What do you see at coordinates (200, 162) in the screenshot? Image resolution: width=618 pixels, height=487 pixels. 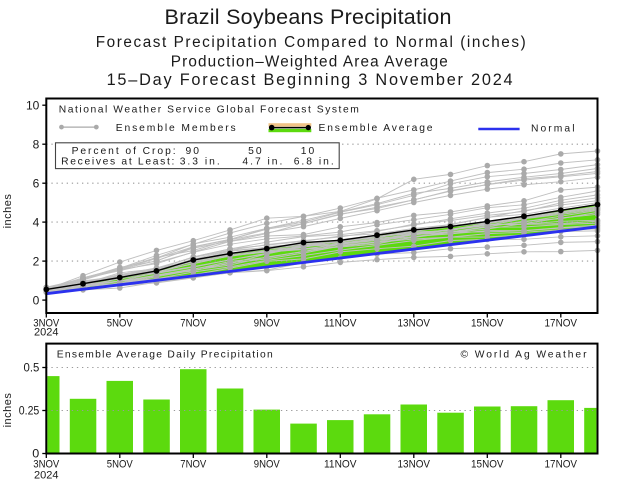 I see `svg-text: 3.3 in.` at bounding box center [200, 162].